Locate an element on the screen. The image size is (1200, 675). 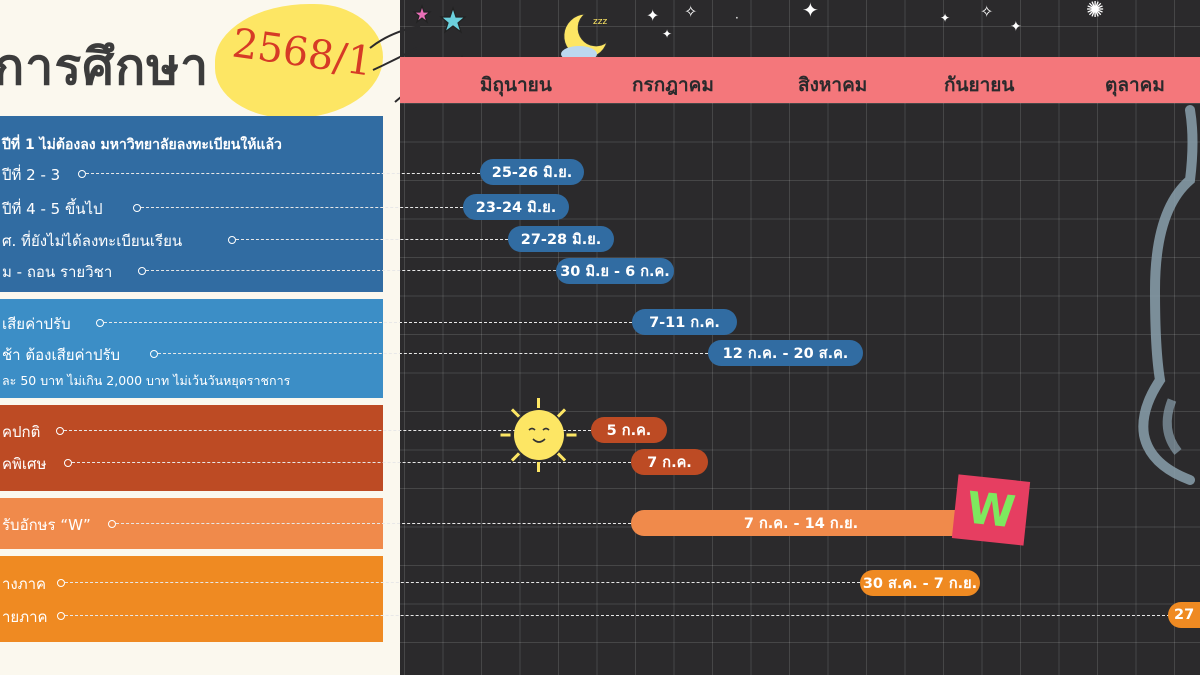
date-pill: 12 ก.ค. - 20 ส.ค. is located at coordinates (785, 353).